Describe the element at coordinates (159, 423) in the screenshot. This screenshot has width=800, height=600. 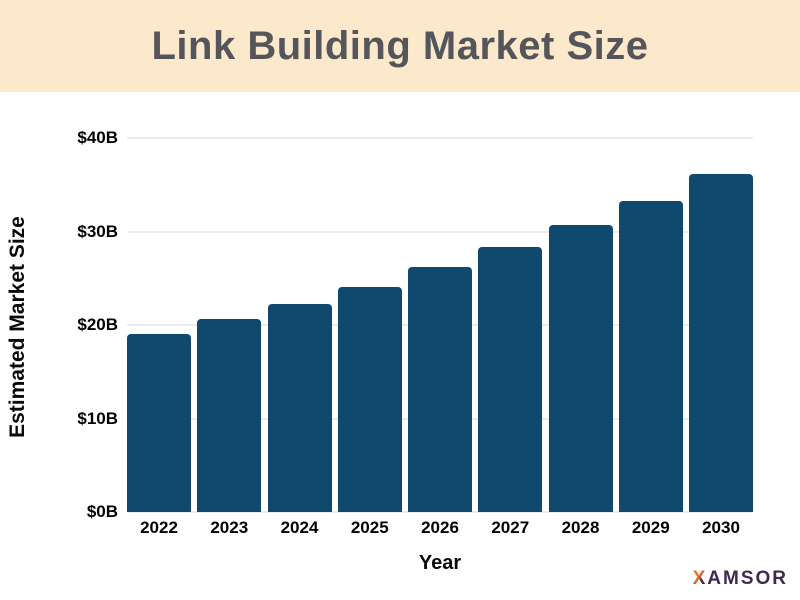
I see `bar-2022` at that location.